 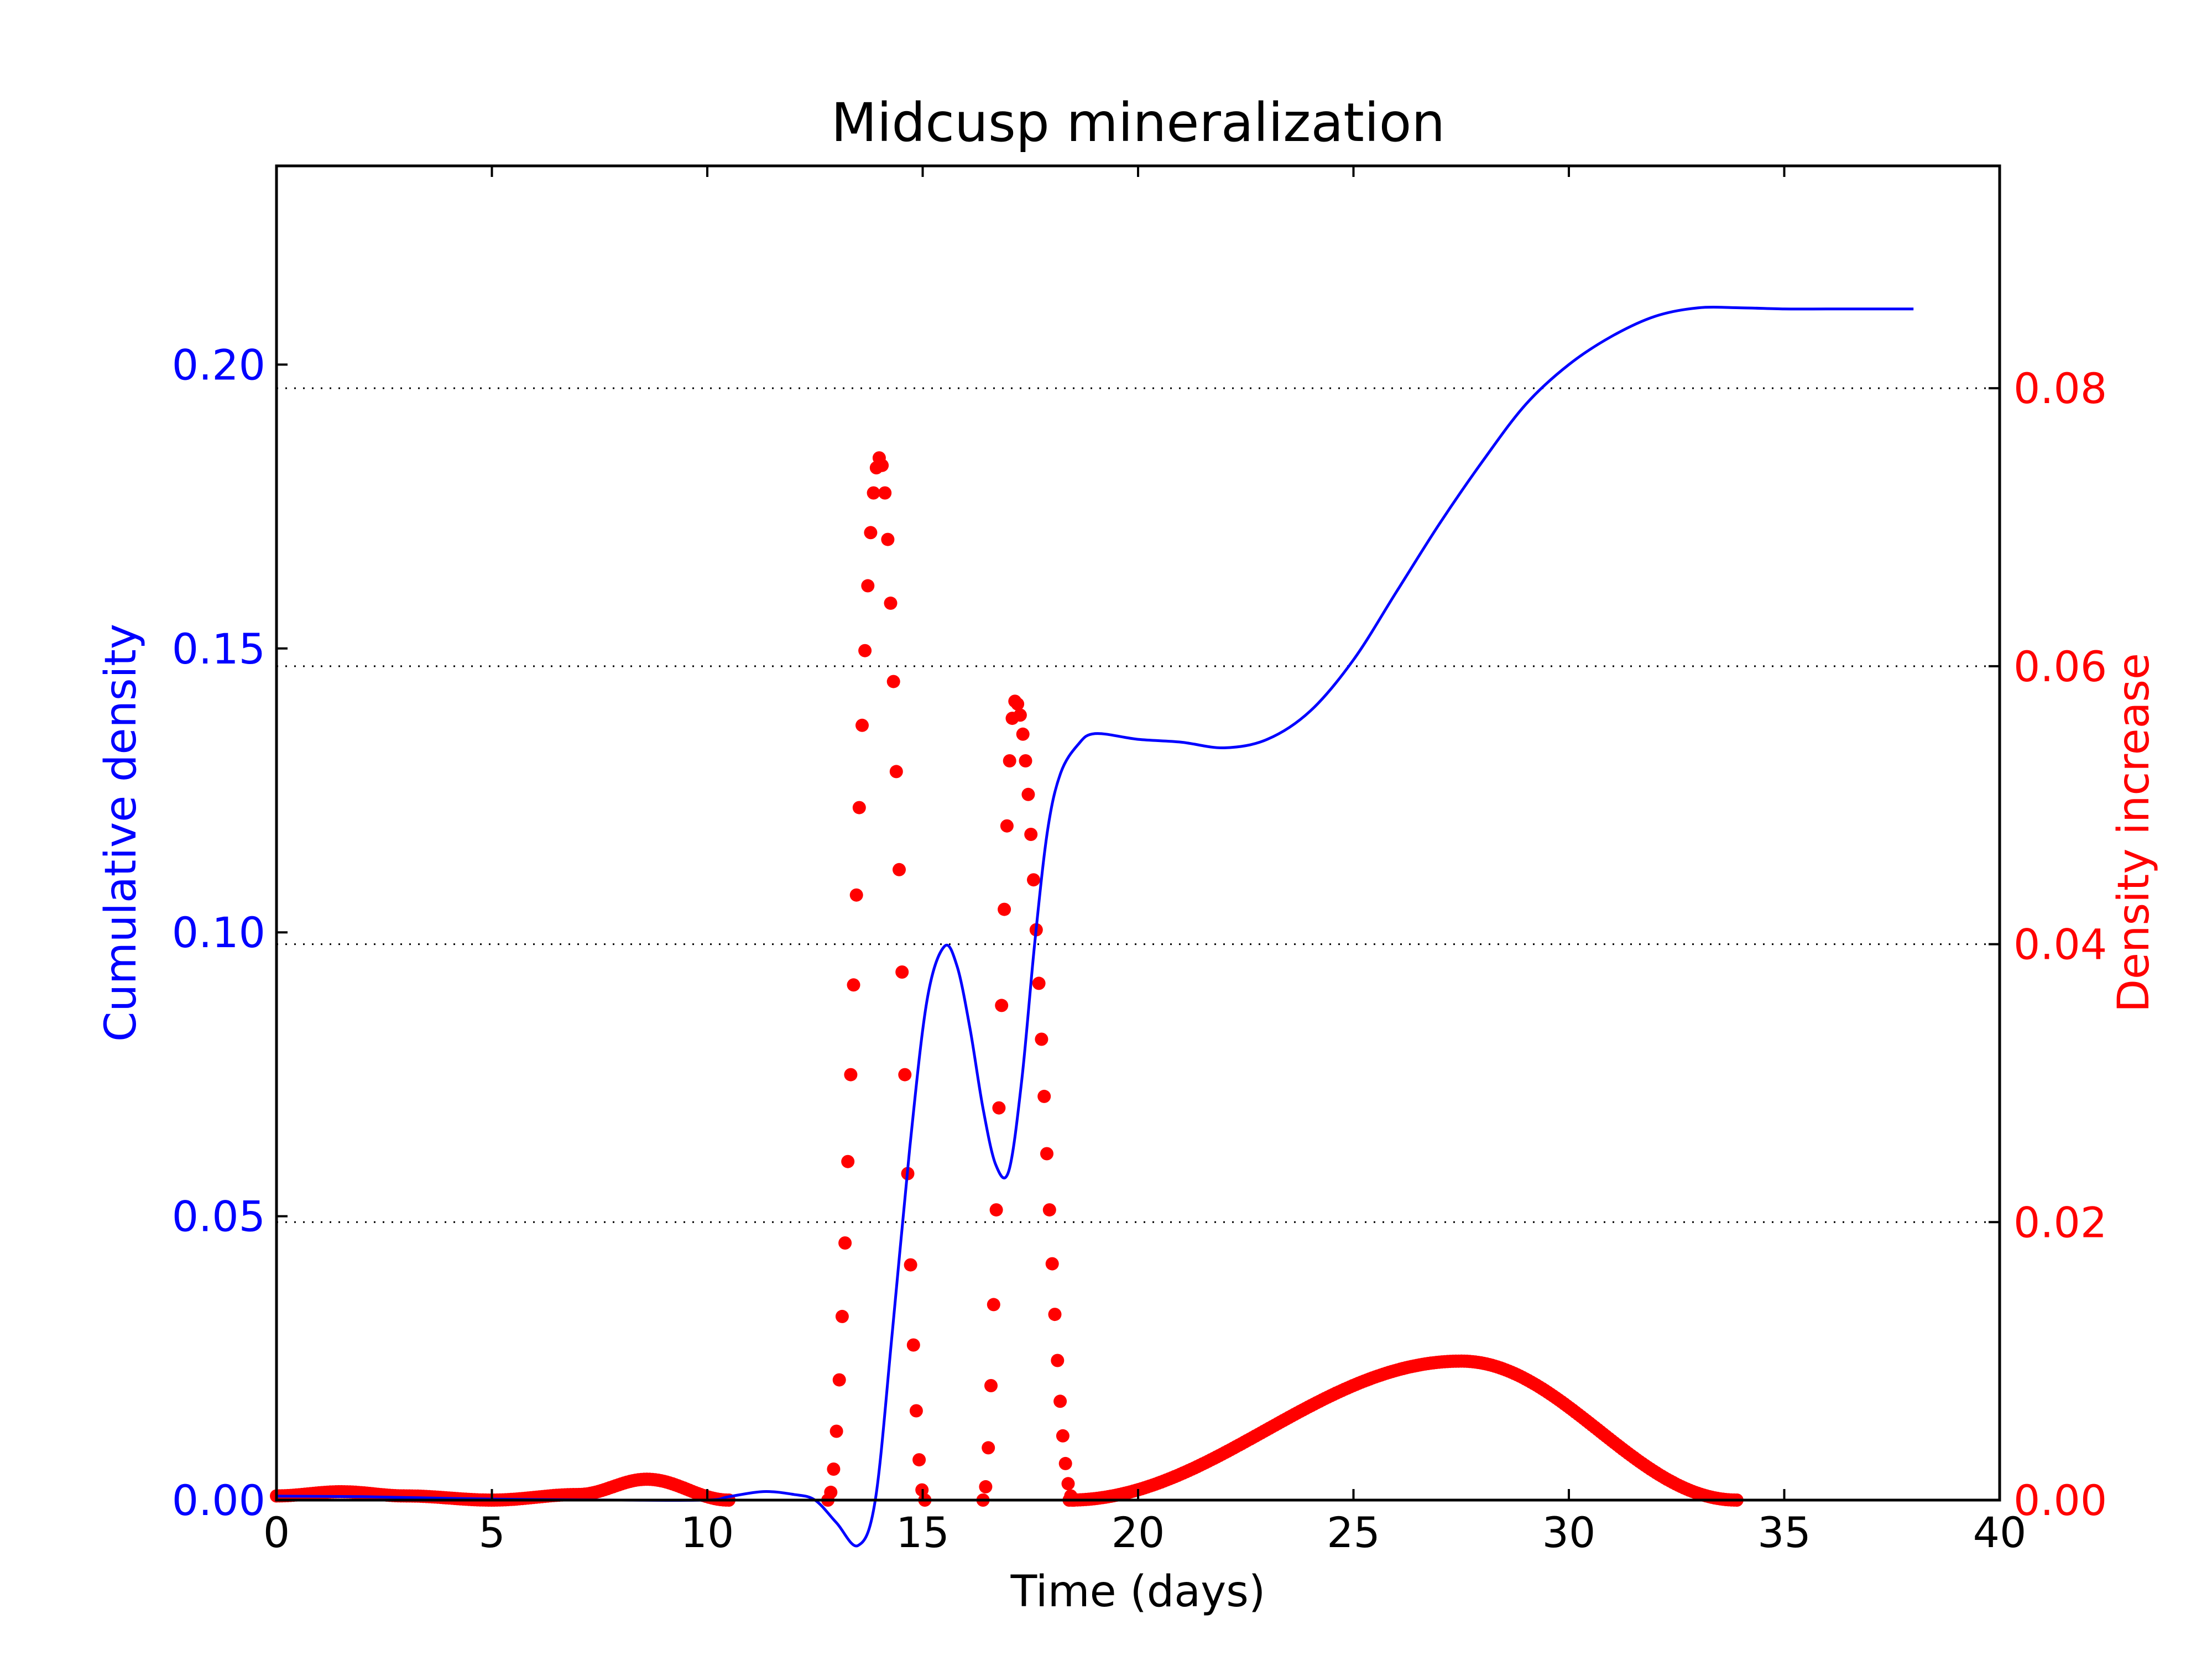 I want to click on x-tick-label: 10, so click(x=707, y=1532).